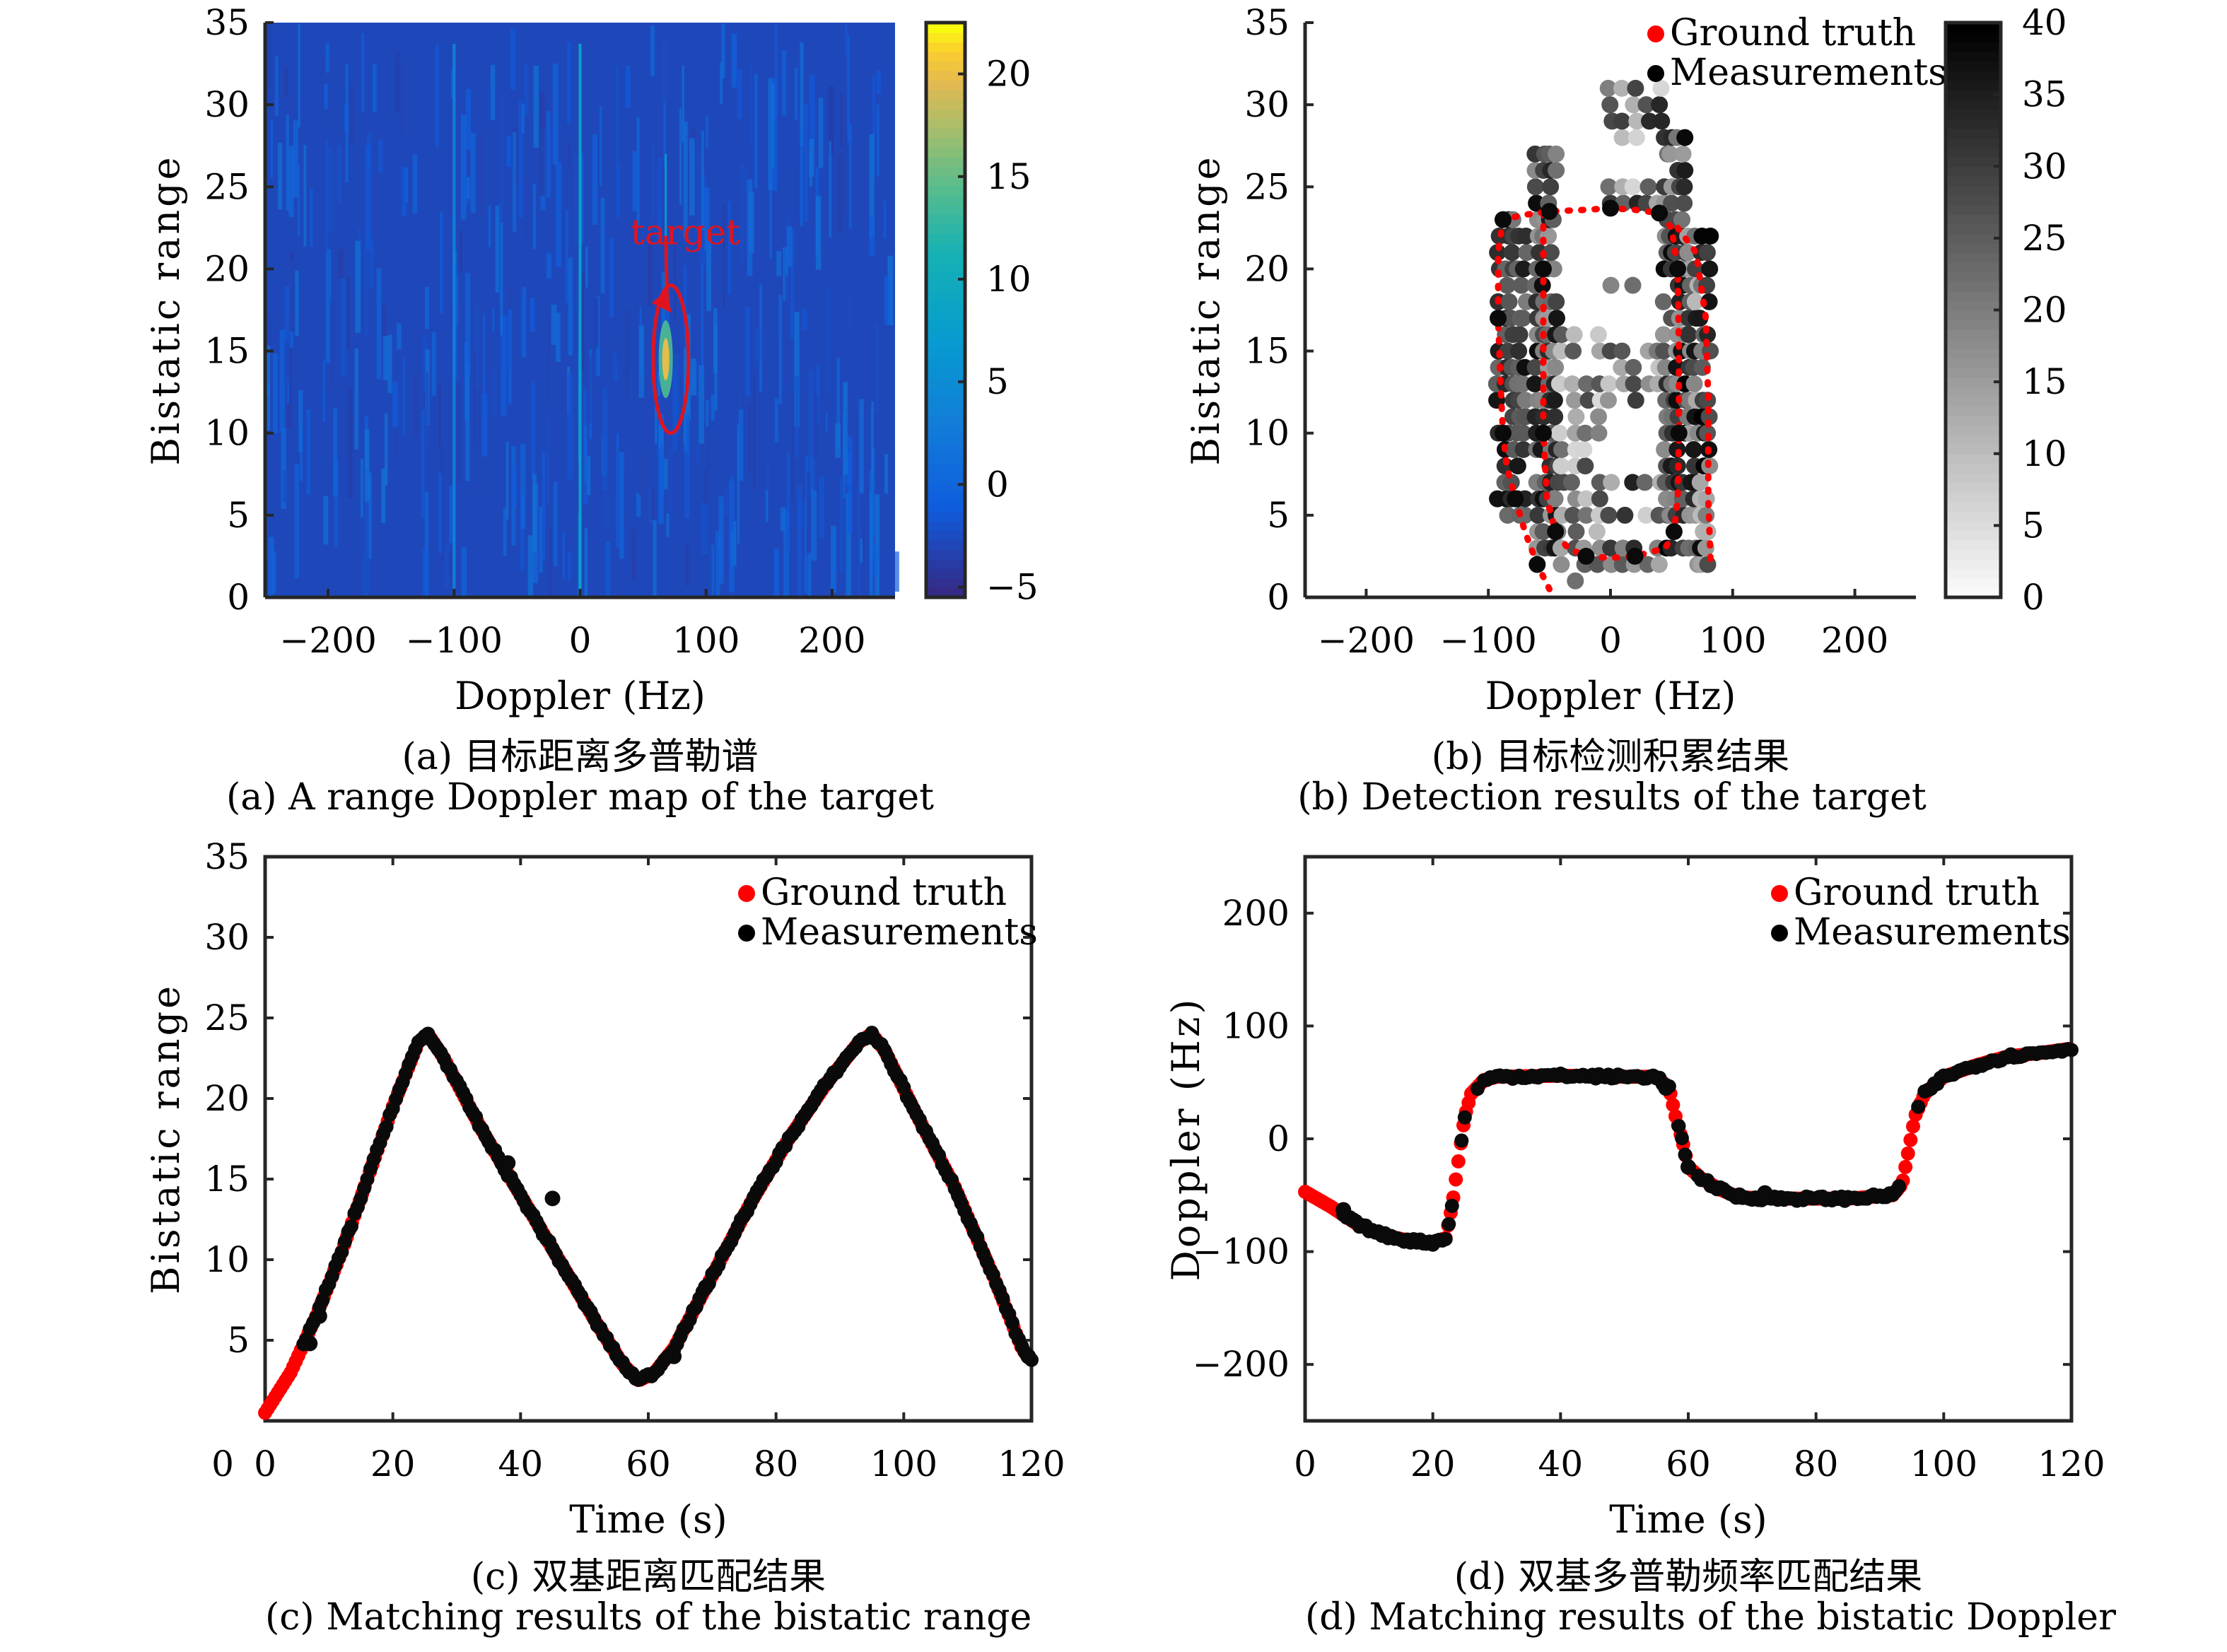 This screenshot has width=2227, height=1652. Describe the element at coordinates (580, 320) in the screenshot. I see `clutter-line` at that location.